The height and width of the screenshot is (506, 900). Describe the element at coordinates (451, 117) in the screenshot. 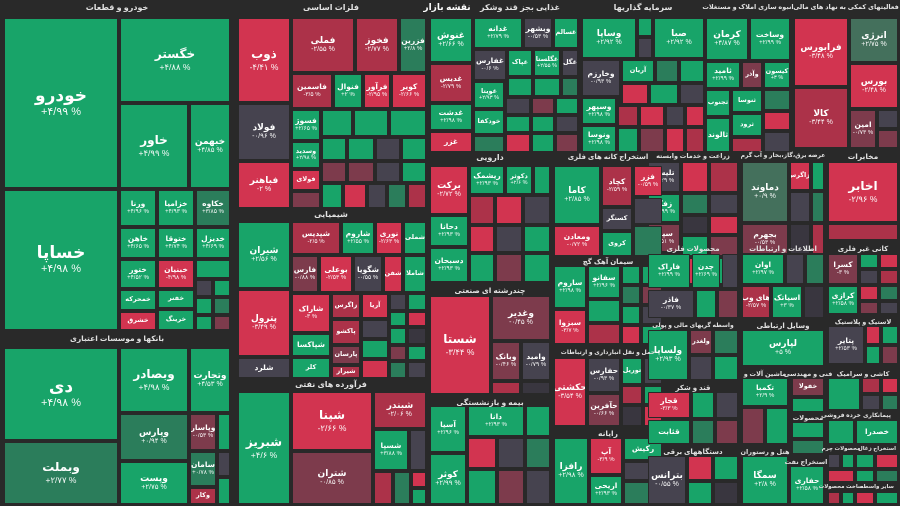

I see `tile-غدشت: غدشت +۲/۹۸ %` at that location.